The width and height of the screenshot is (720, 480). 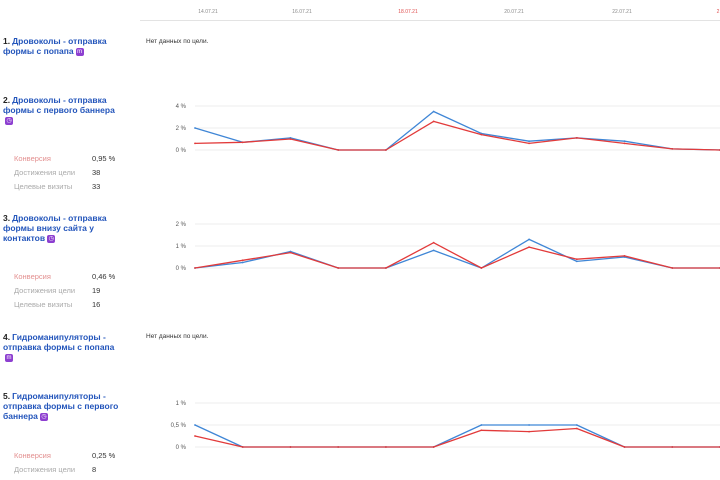 I want to click on stat-visits: Целевые визиты 33, so click(x=69, y=187).